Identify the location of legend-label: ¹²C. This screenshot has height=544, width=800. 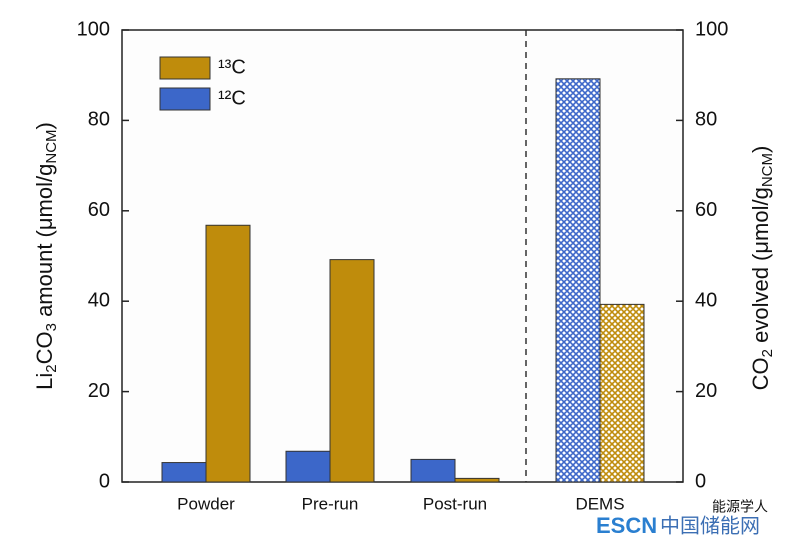
(232, 98).